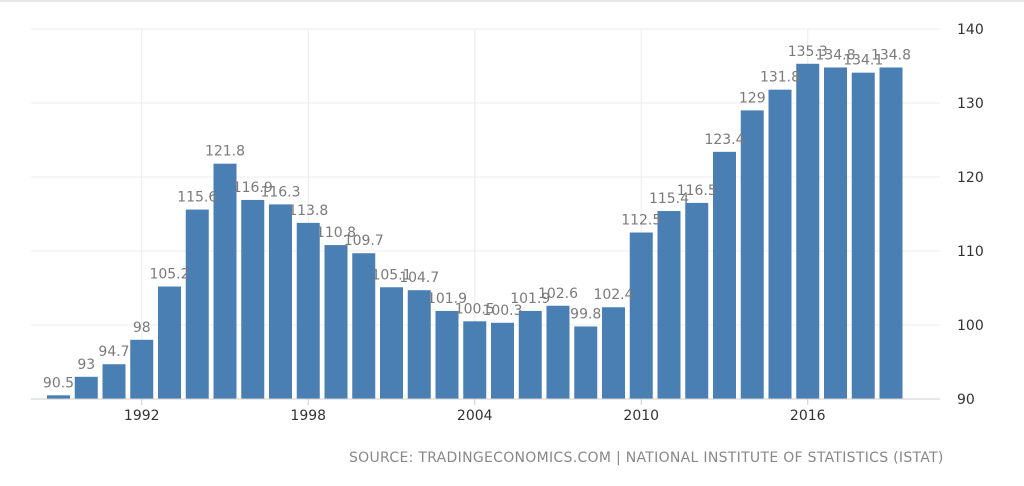  I want to click on x-tick-label: 1998, so click(308, 416).